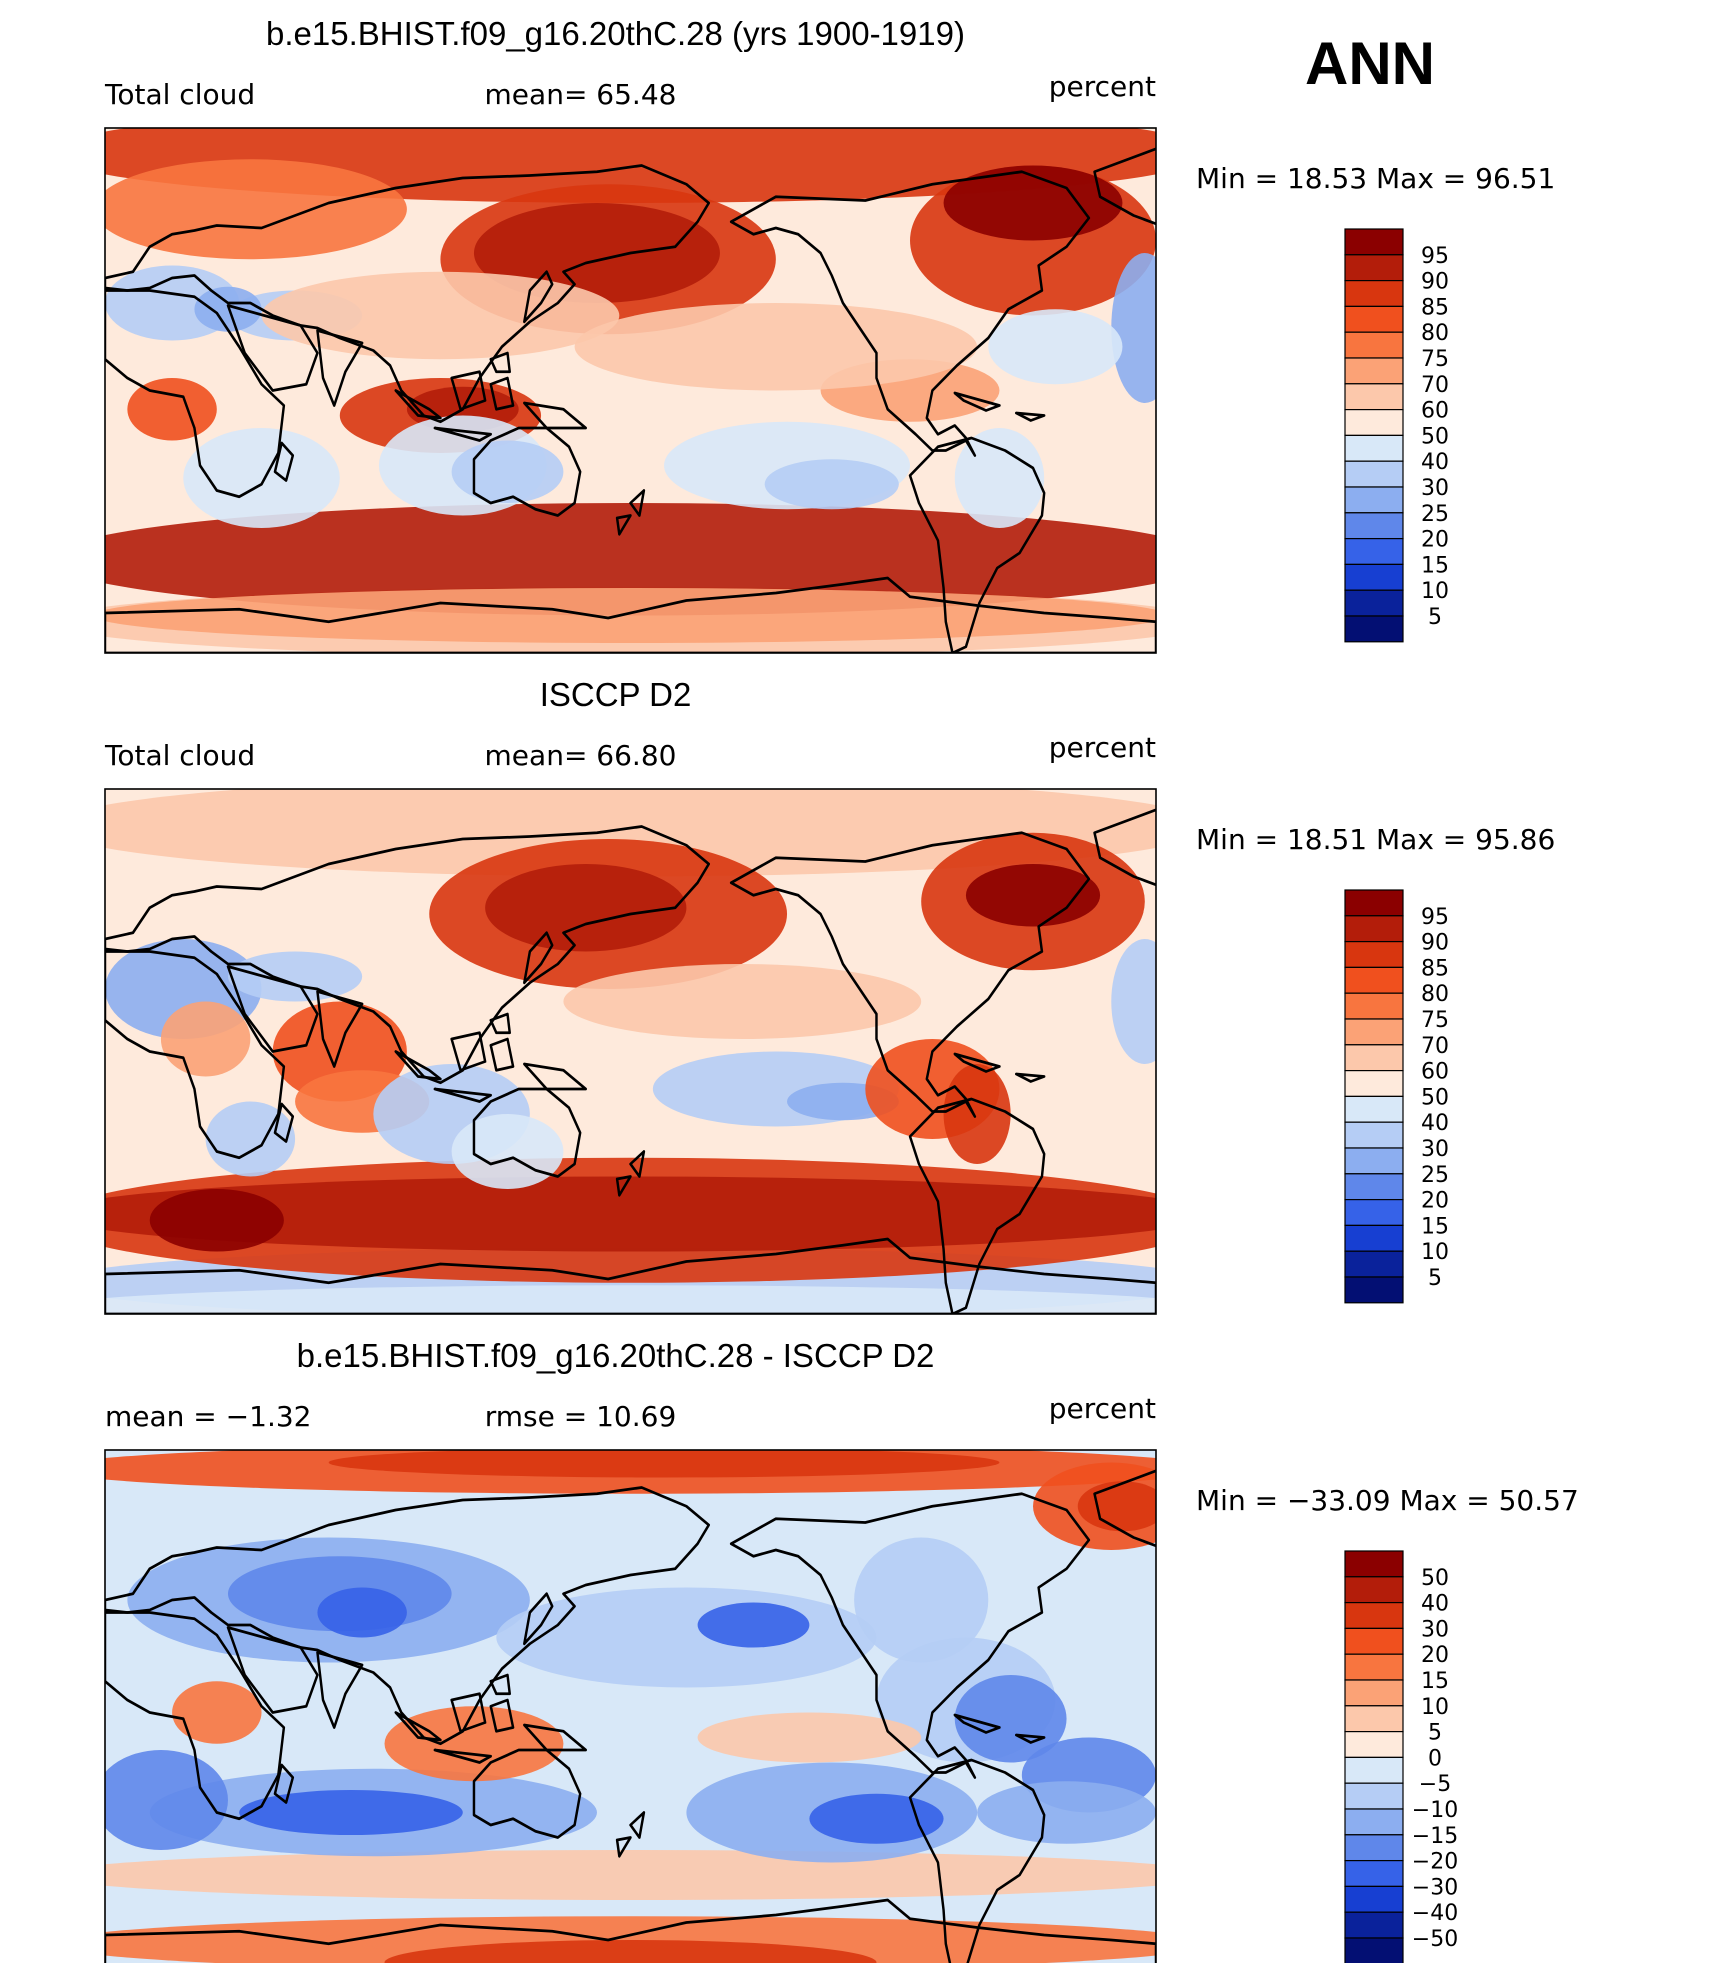  Describe the element at coordinates (1435, 1836) in the screenshot. I see `colorbar-tick-label: −15` at that location.